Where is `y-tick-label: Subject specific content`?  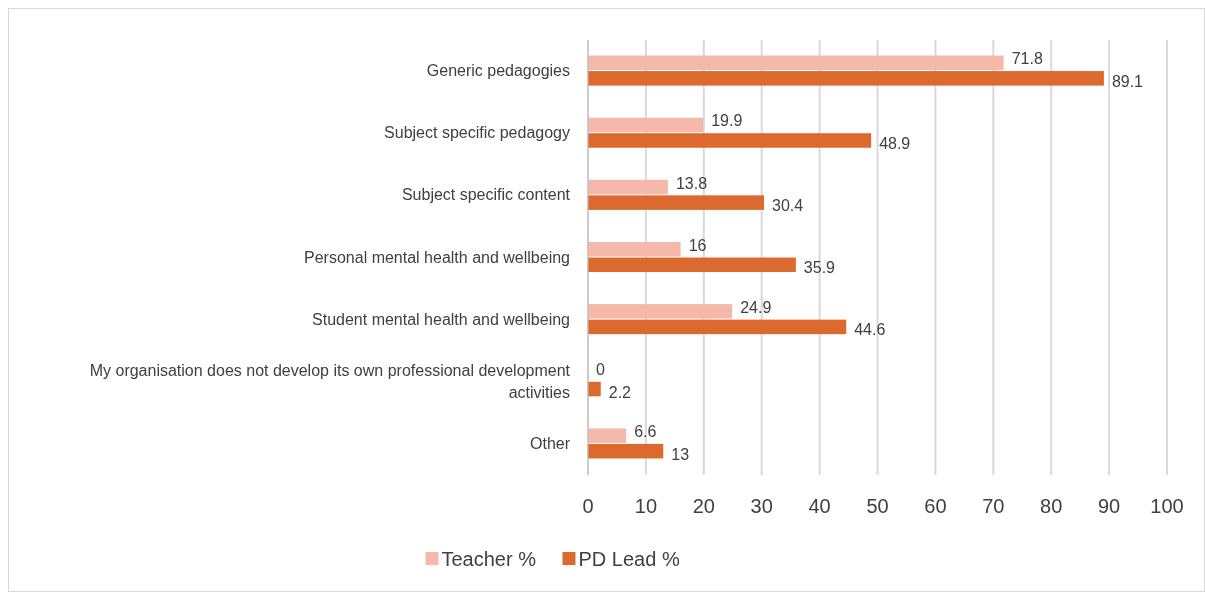 y-tick-label: Subject specific content is located at coordinates (486, 195).